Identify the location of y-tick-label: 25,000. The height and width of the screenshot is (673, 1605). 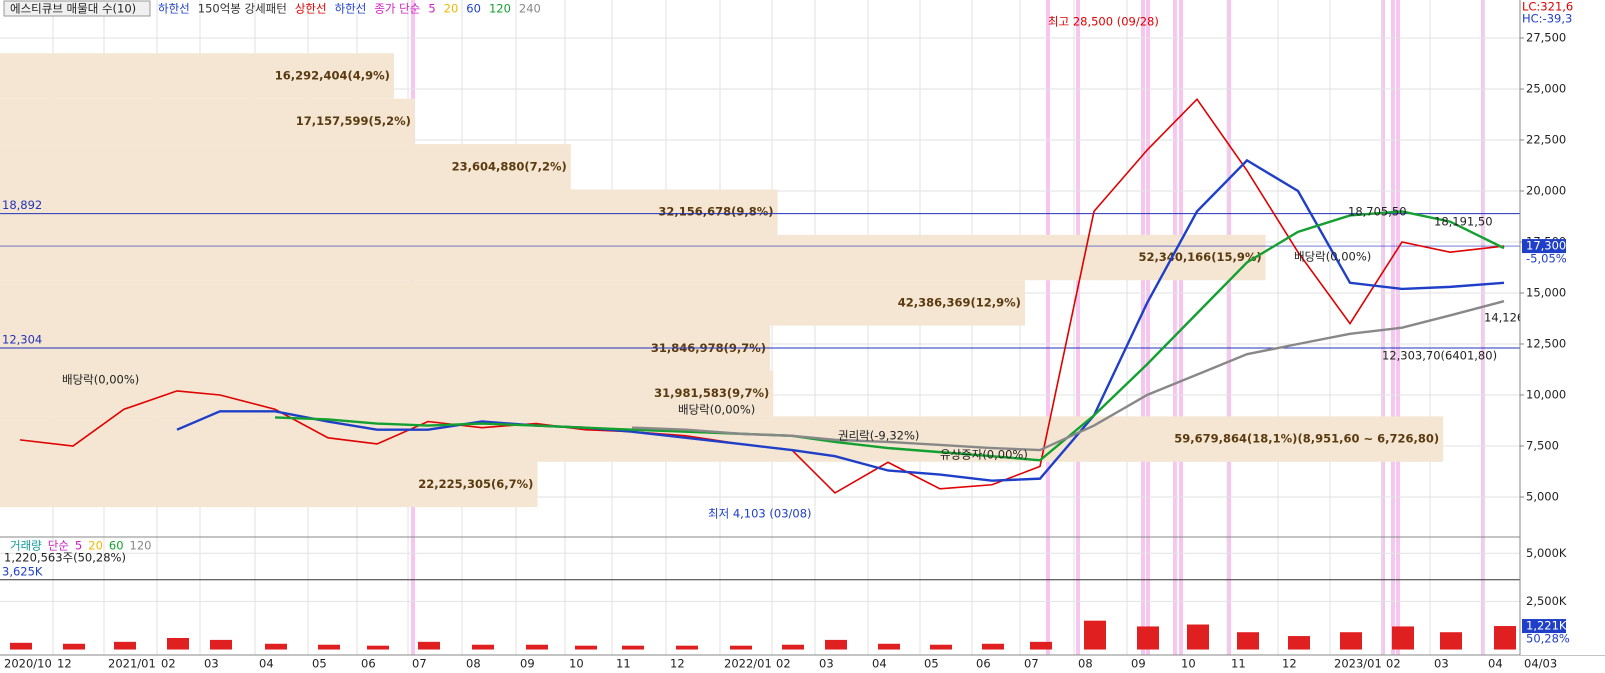
(1546, 89).